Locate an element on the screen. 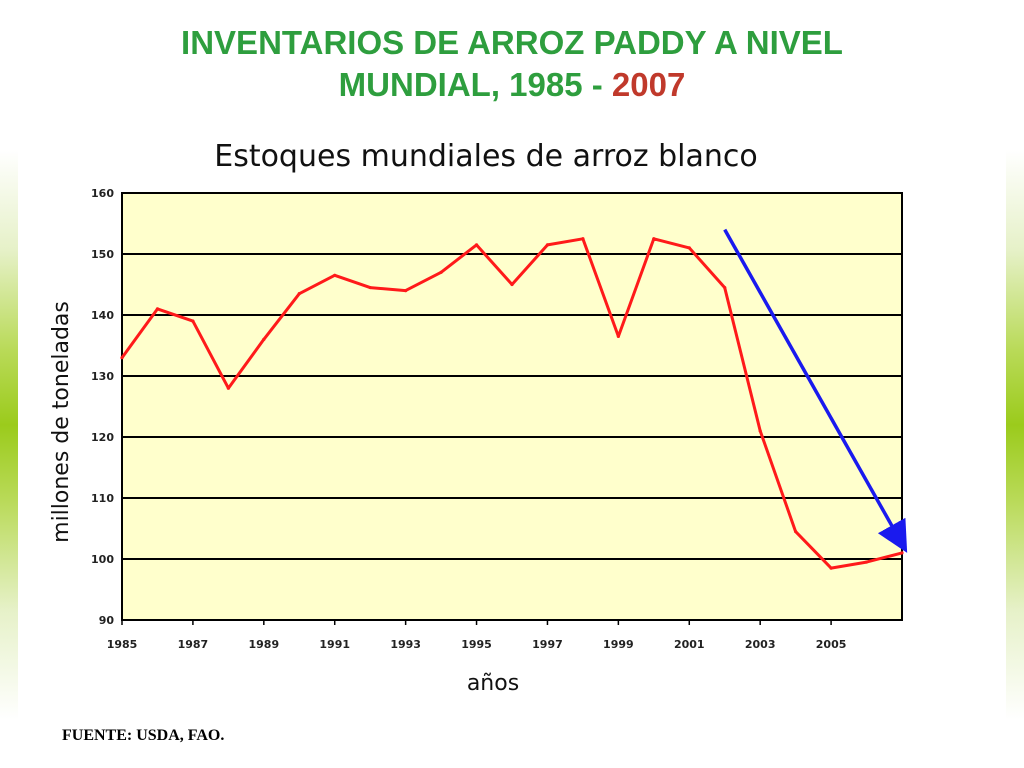  x-tick-label: 2003 is located at coordinates (760, 644).